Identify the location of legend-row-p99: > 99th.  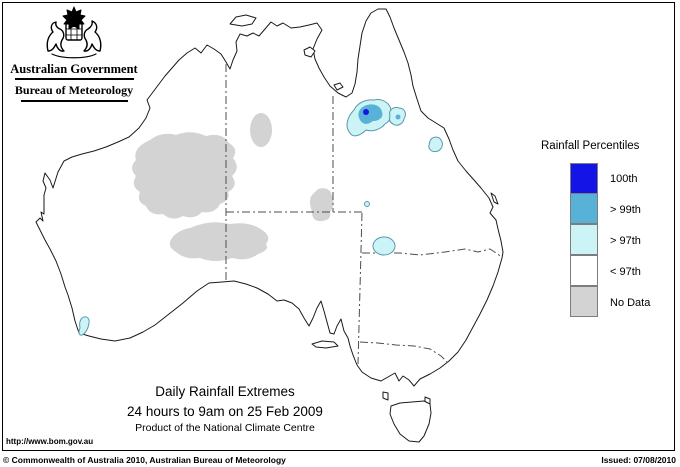
(625, 209).